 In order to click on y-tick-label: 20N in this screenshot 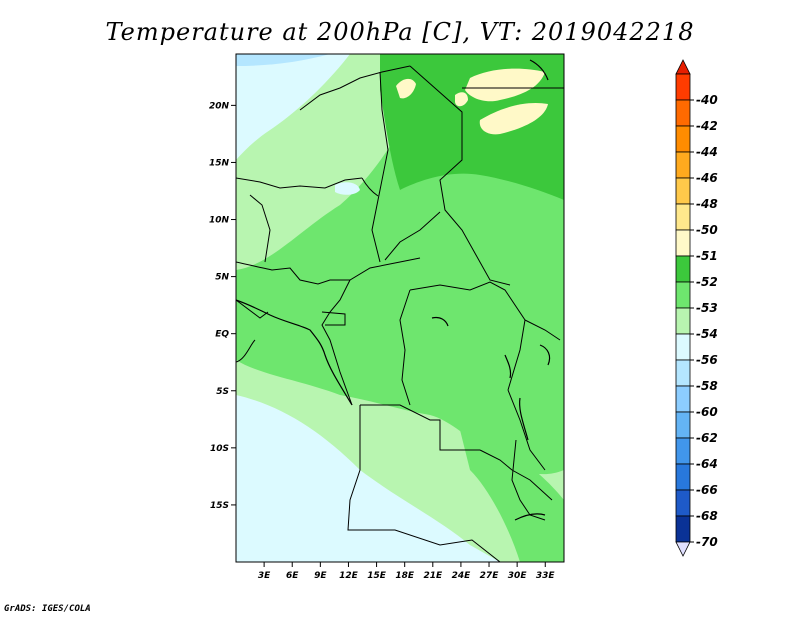, I will do `click(219, 106)`.